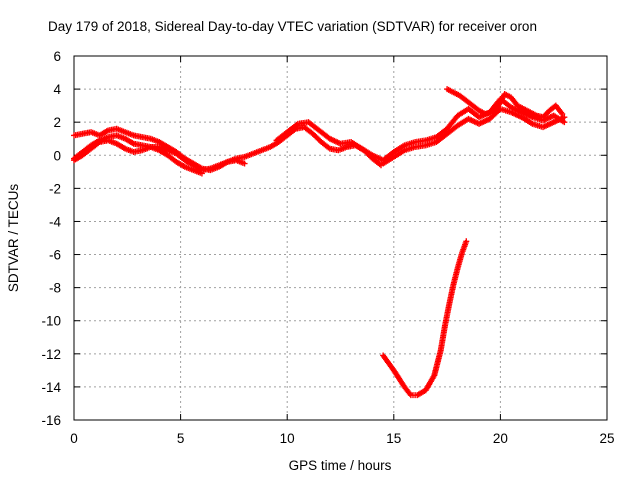  I want to click on y-tick-label: 2, so click(57, 122).